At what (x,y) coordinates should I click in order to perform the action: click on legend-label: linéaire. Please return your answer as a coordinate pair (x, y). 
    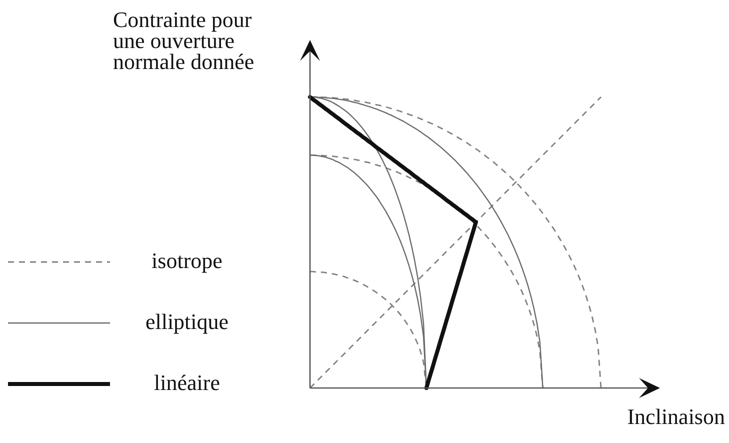
    Looking at the image, I should click on (187, 382).